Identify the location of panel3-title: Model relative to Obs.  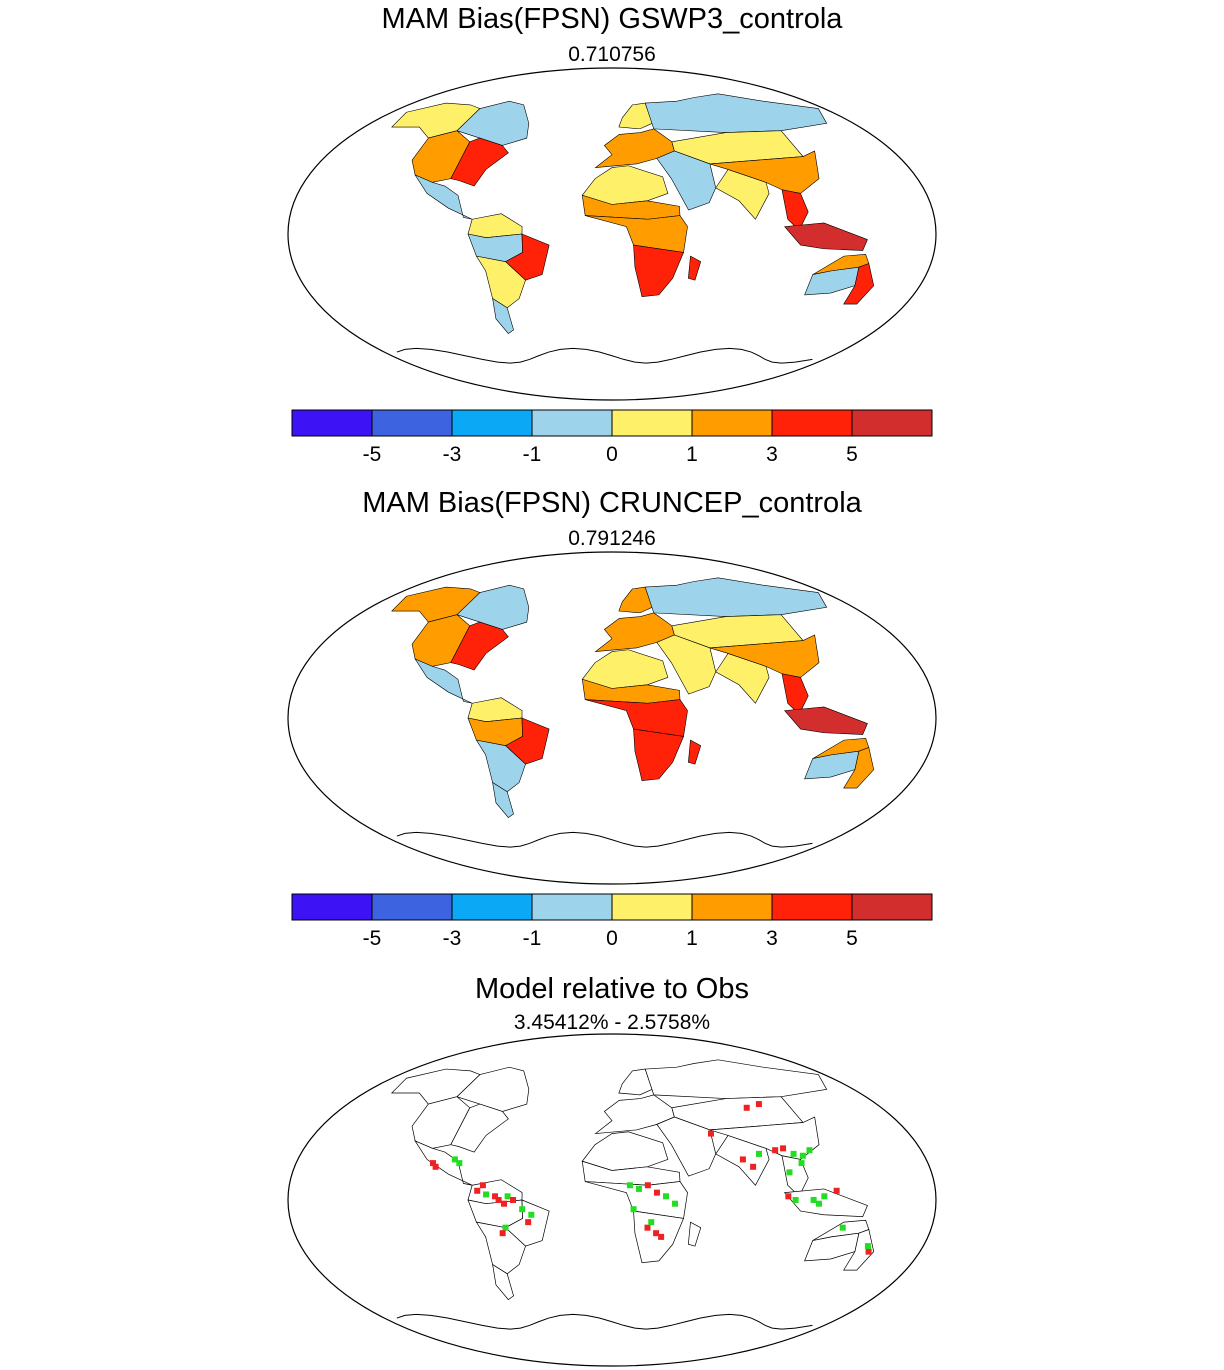
(611, 989).